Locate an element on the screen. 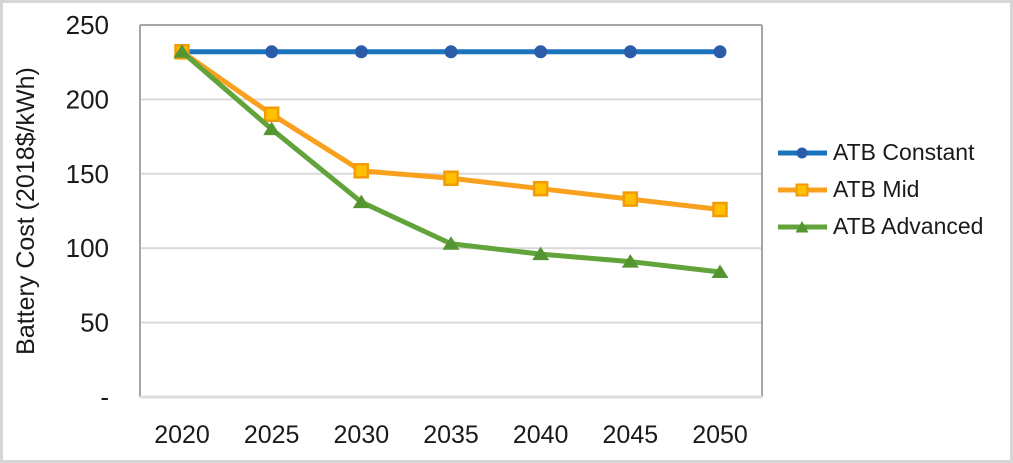  x-tick-label: 2050 is located at coordinates (720, 435).